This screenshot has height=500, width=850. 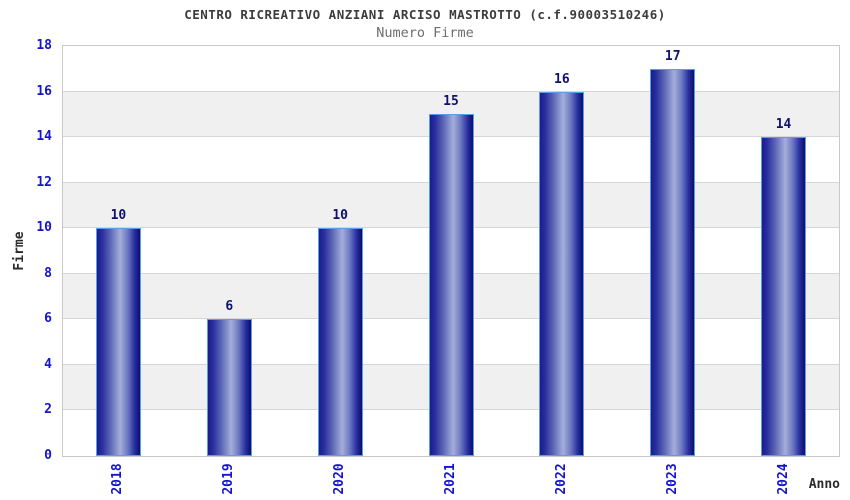 What do you see at coordinates (340, 479) in the screenshot?
I see `x-tick-label: 2020` at bounding box center [340, 479].